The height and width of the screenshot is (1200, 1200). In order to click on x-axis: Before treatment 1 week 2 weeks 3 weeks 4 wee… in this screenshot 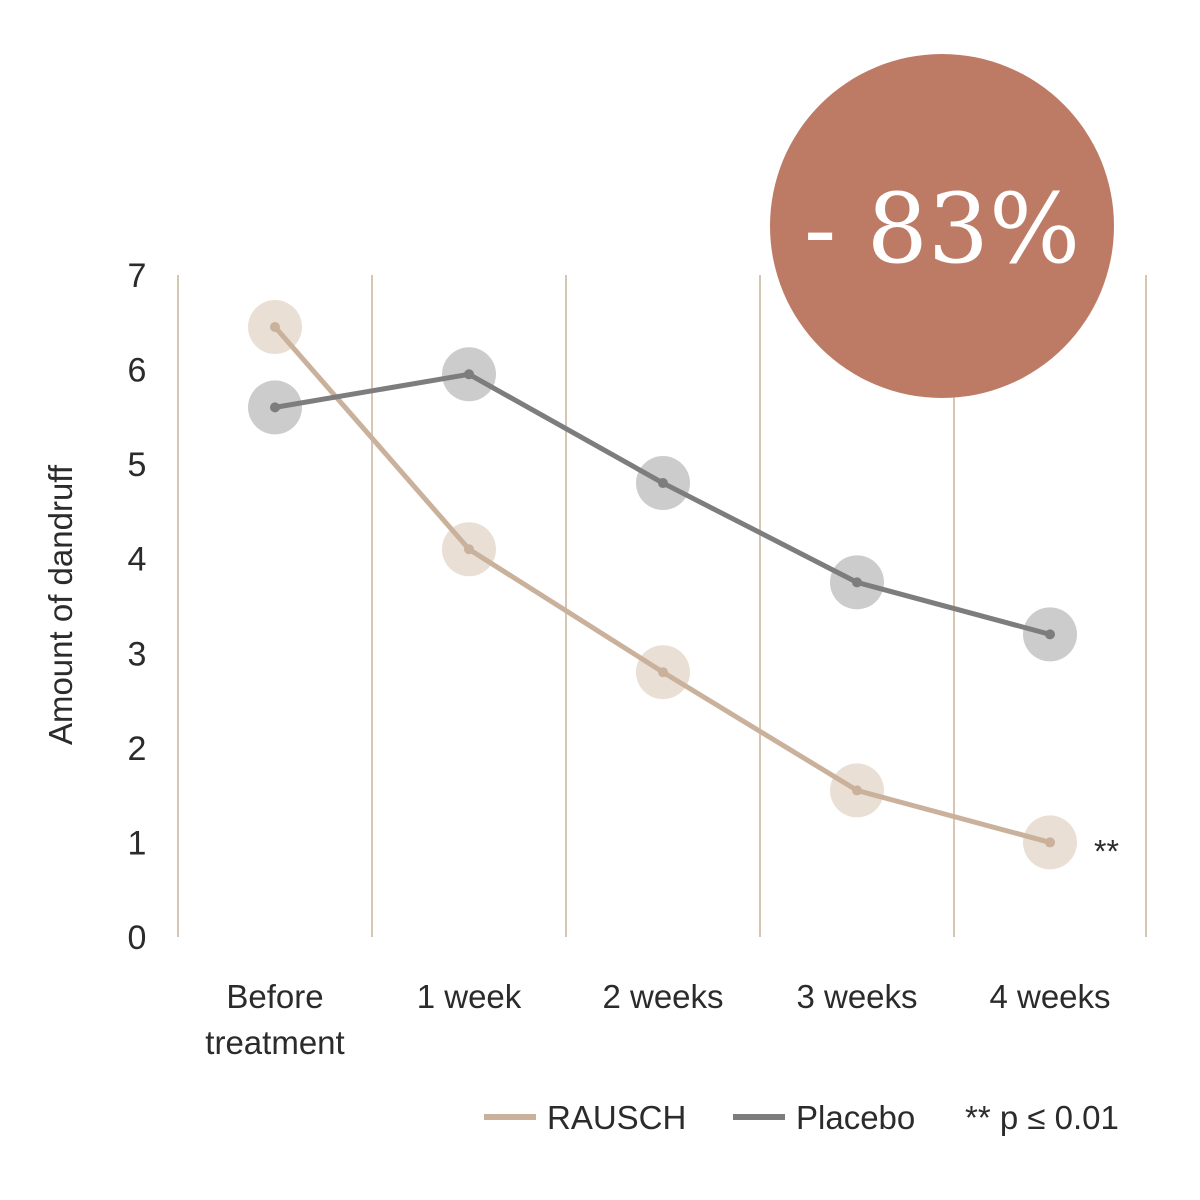, I will do `click(657, 1019)`.